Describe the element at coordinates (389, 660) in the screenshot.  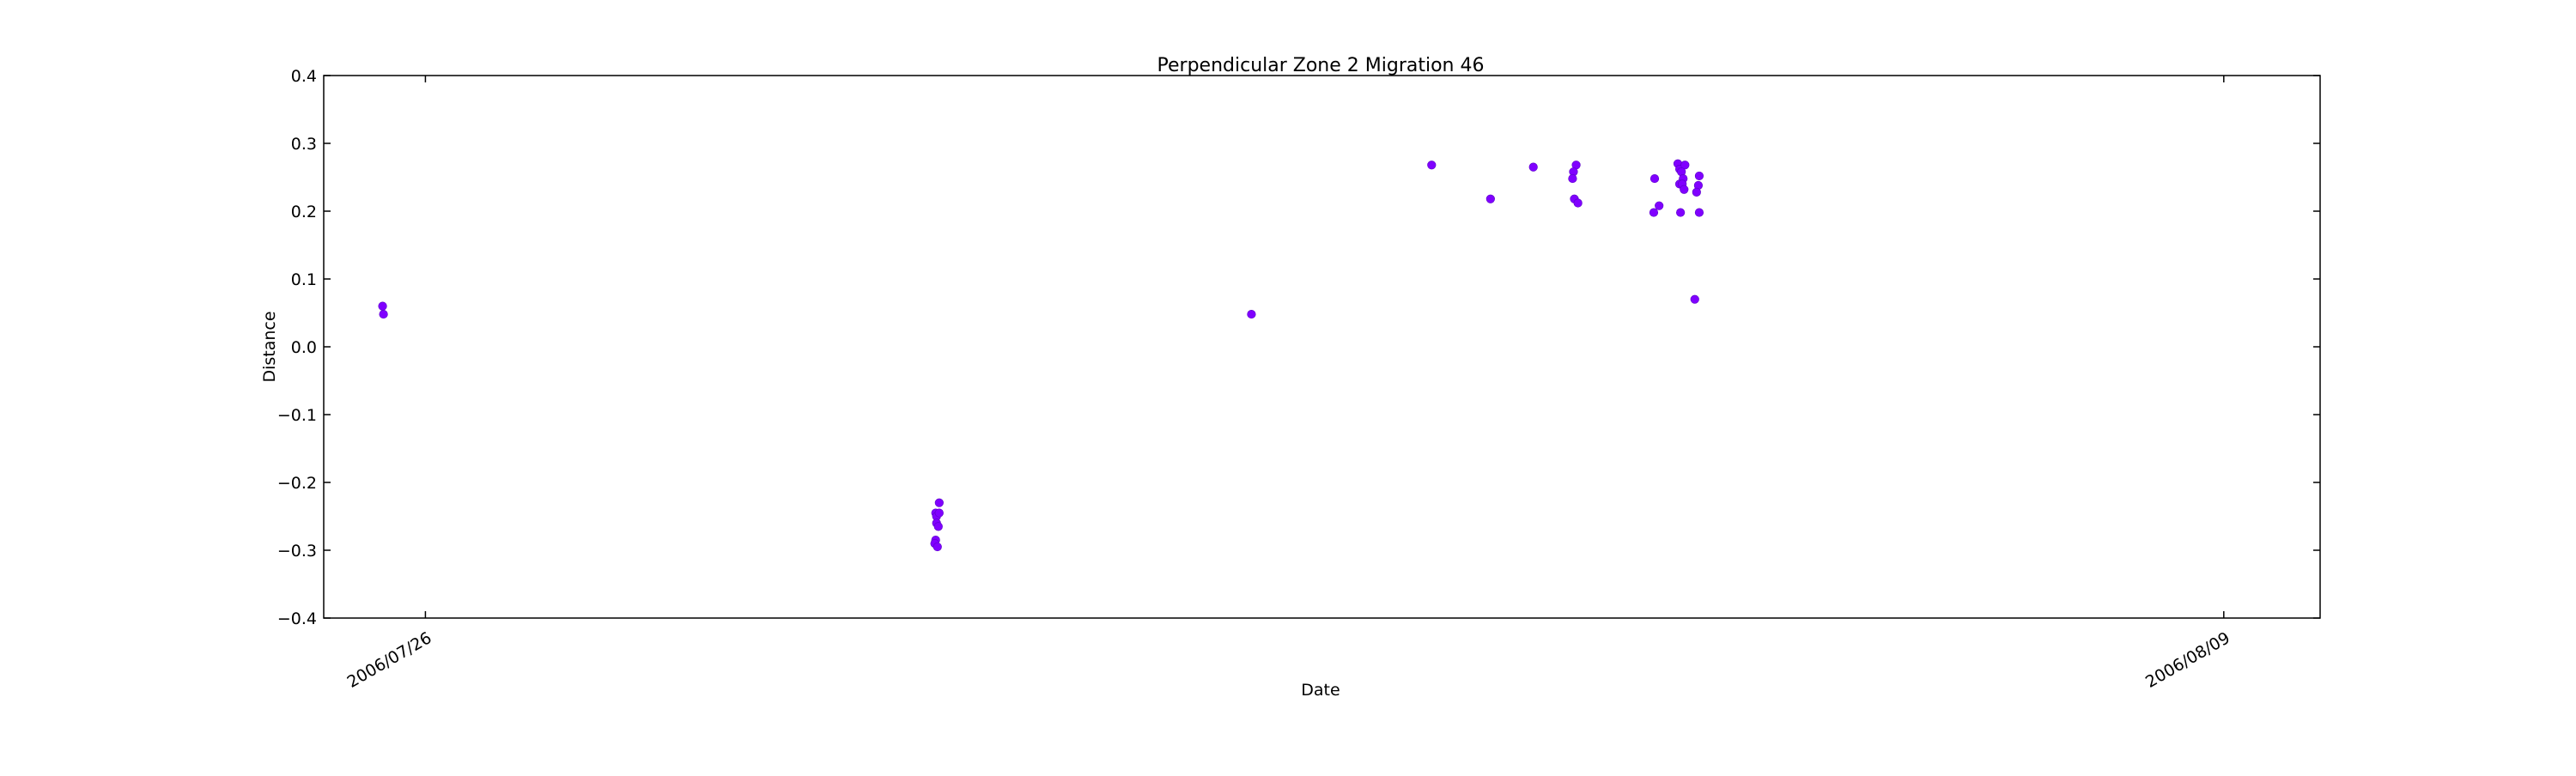
I see `x-tick-label: 2006/07/26` at that location.